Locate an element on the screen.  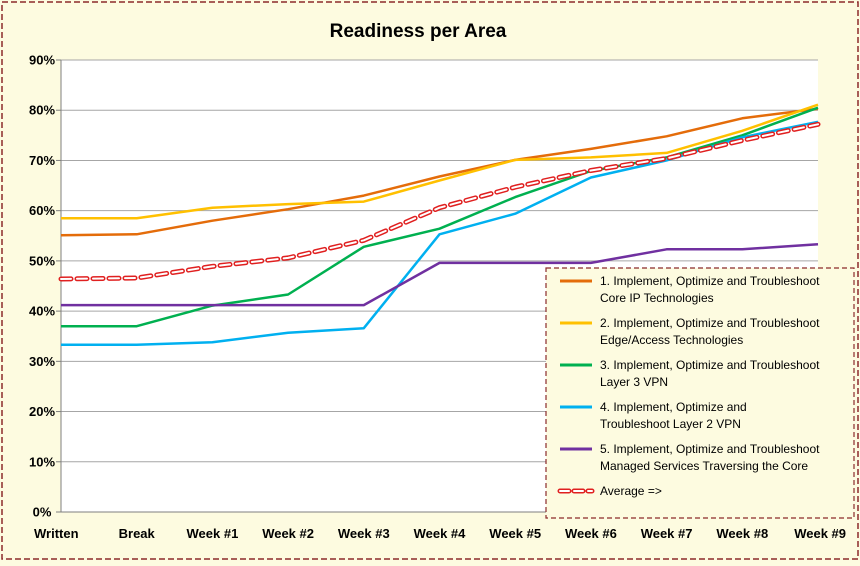
legend-item-6: Average => is located at coordinates (609, 491).